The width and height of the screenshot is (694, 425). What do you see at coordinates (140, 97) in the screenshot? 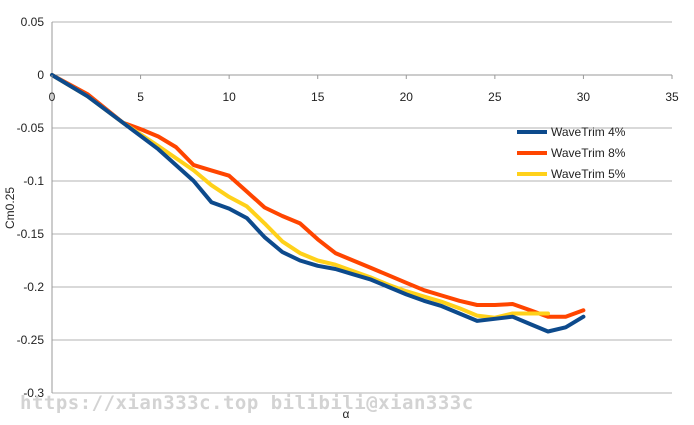
I see `x-tick-label: 5` at bounding box center [140, 97].